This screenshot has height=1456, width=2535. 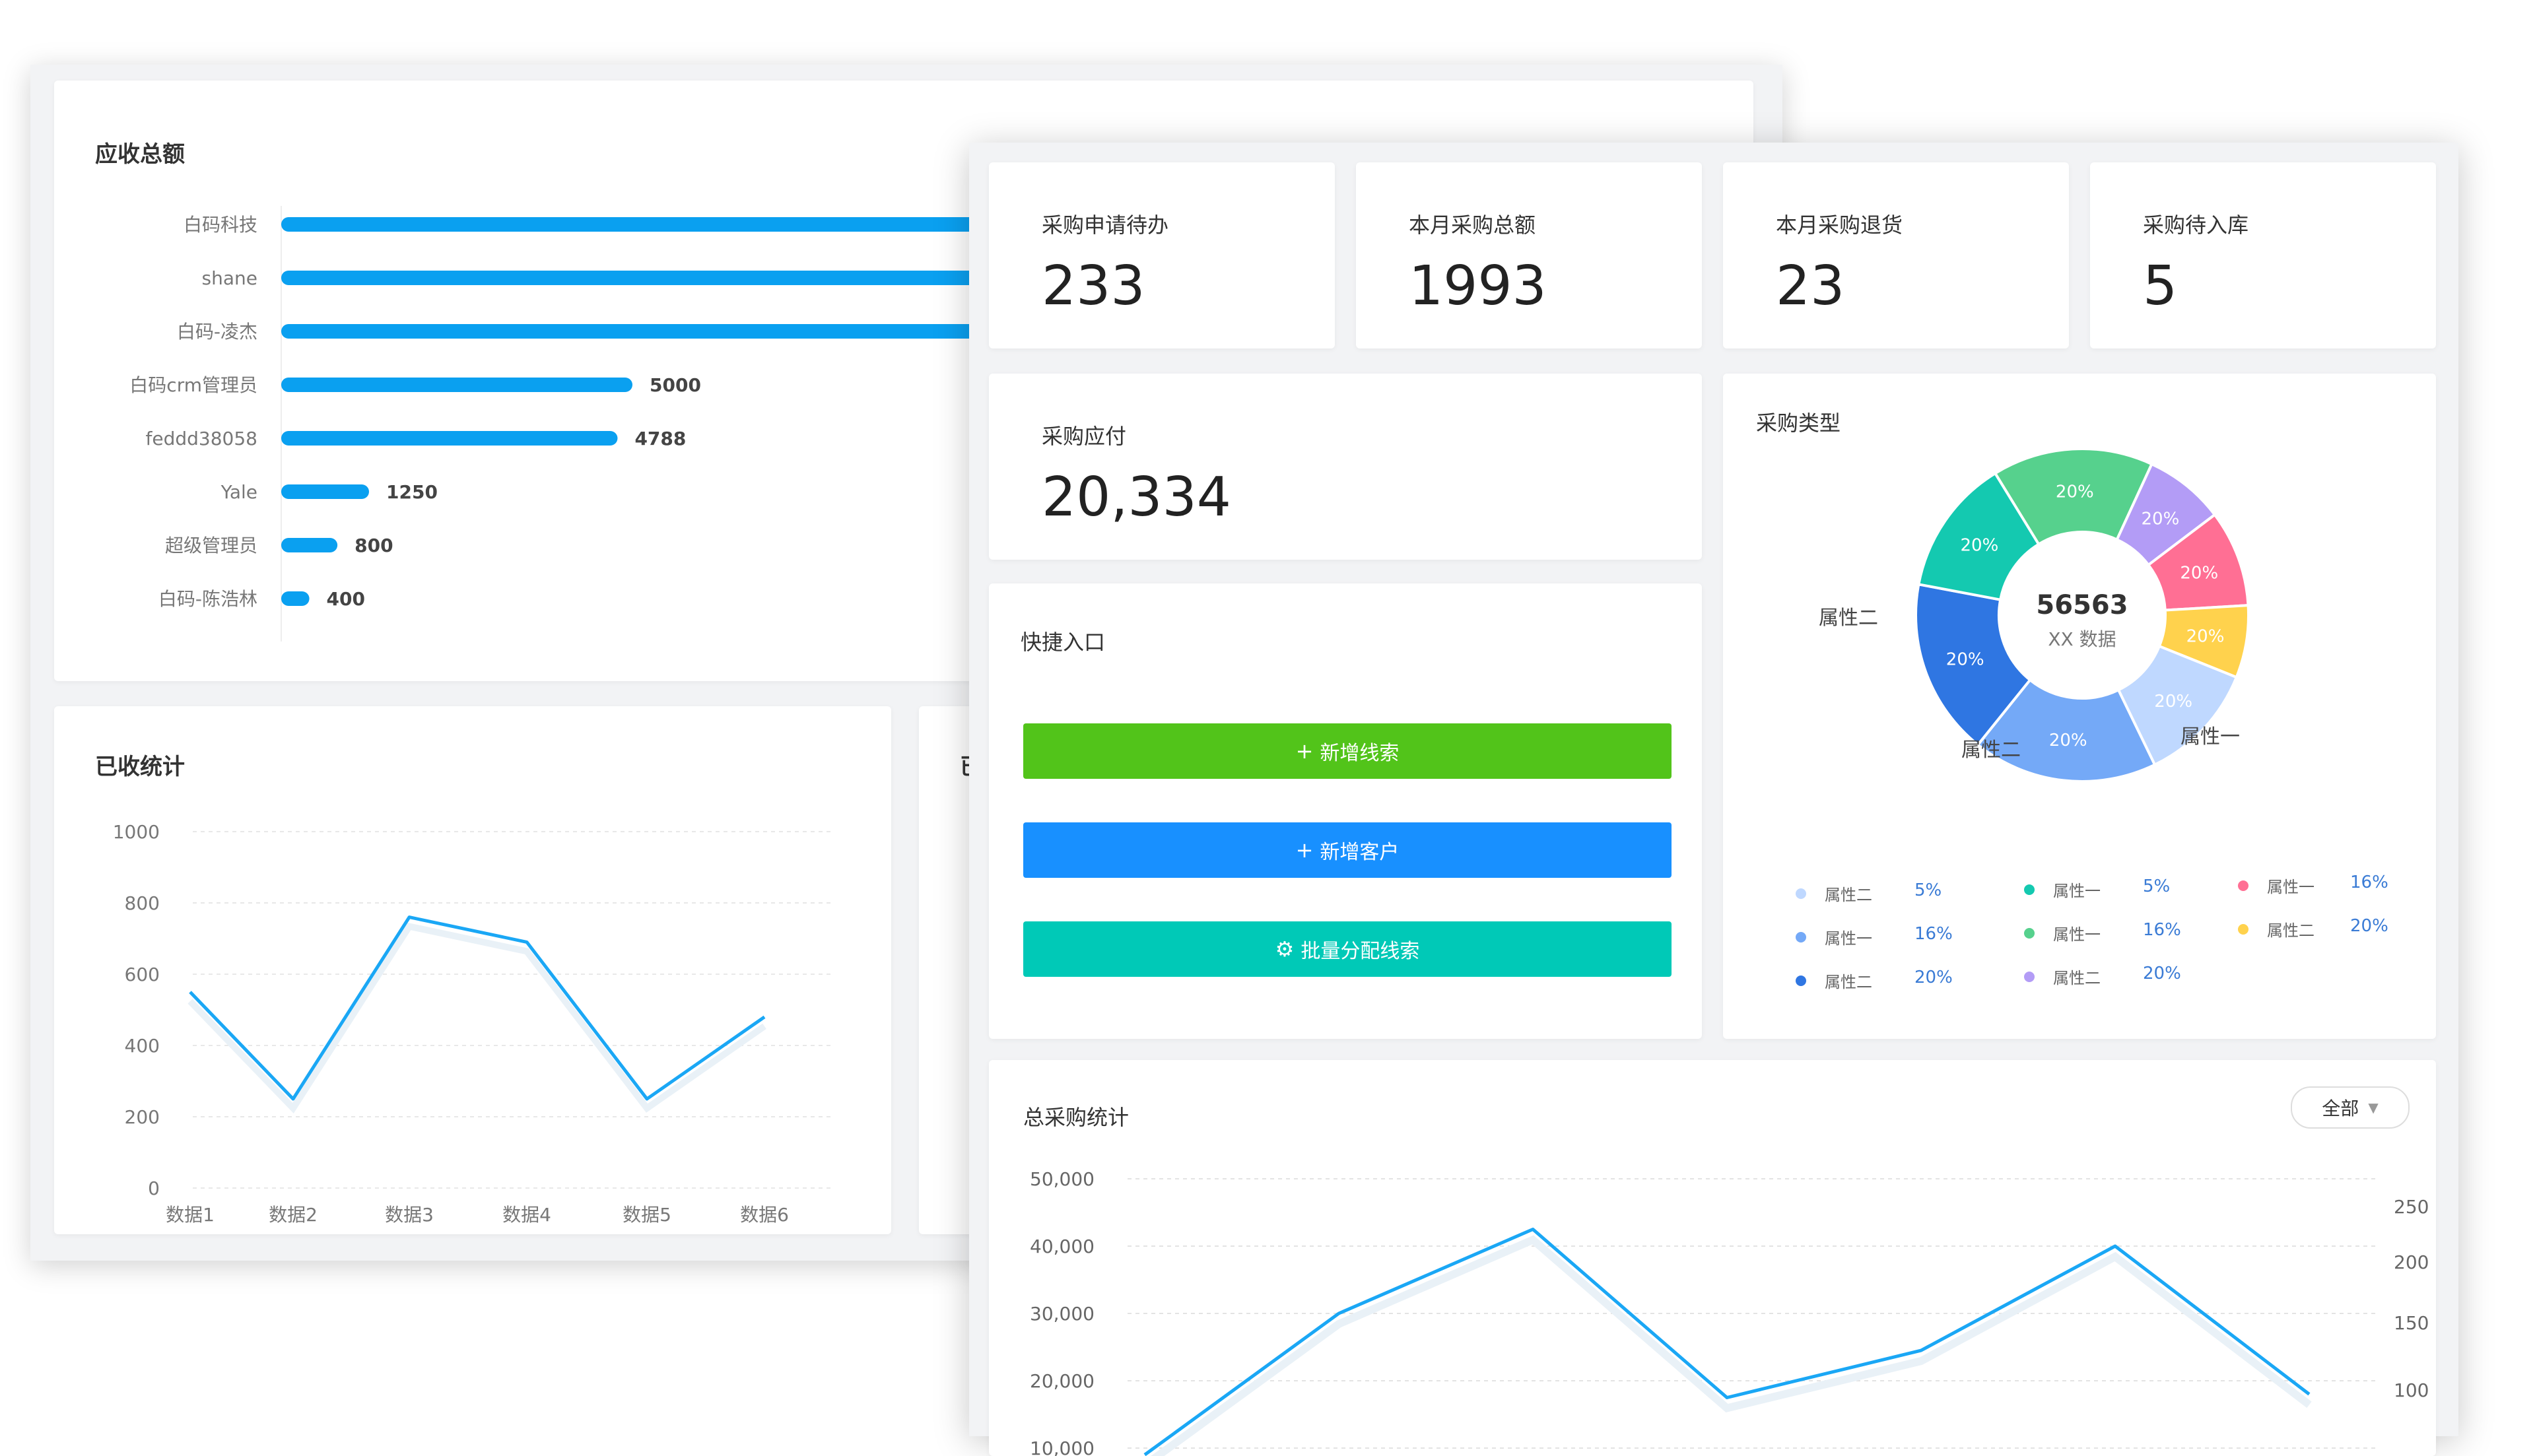 I want to click on bar-category-label: 白码-陈浩林, so click(x=207, y=599).